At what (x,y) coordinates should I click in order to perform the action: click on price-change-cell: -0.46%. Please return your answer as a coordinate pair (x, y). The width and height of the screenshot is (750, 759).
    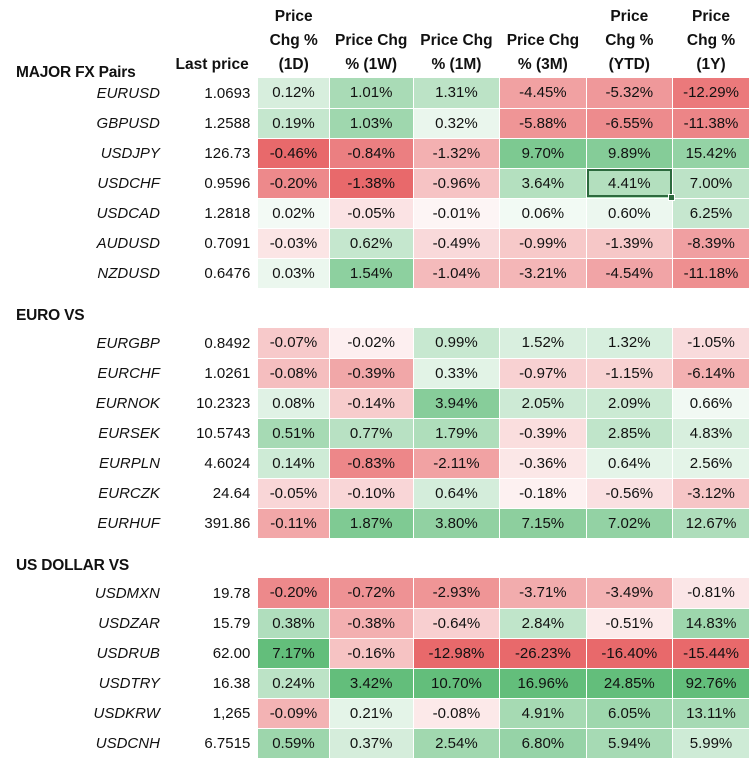
    Looking at the image, I should click on (294, 153).